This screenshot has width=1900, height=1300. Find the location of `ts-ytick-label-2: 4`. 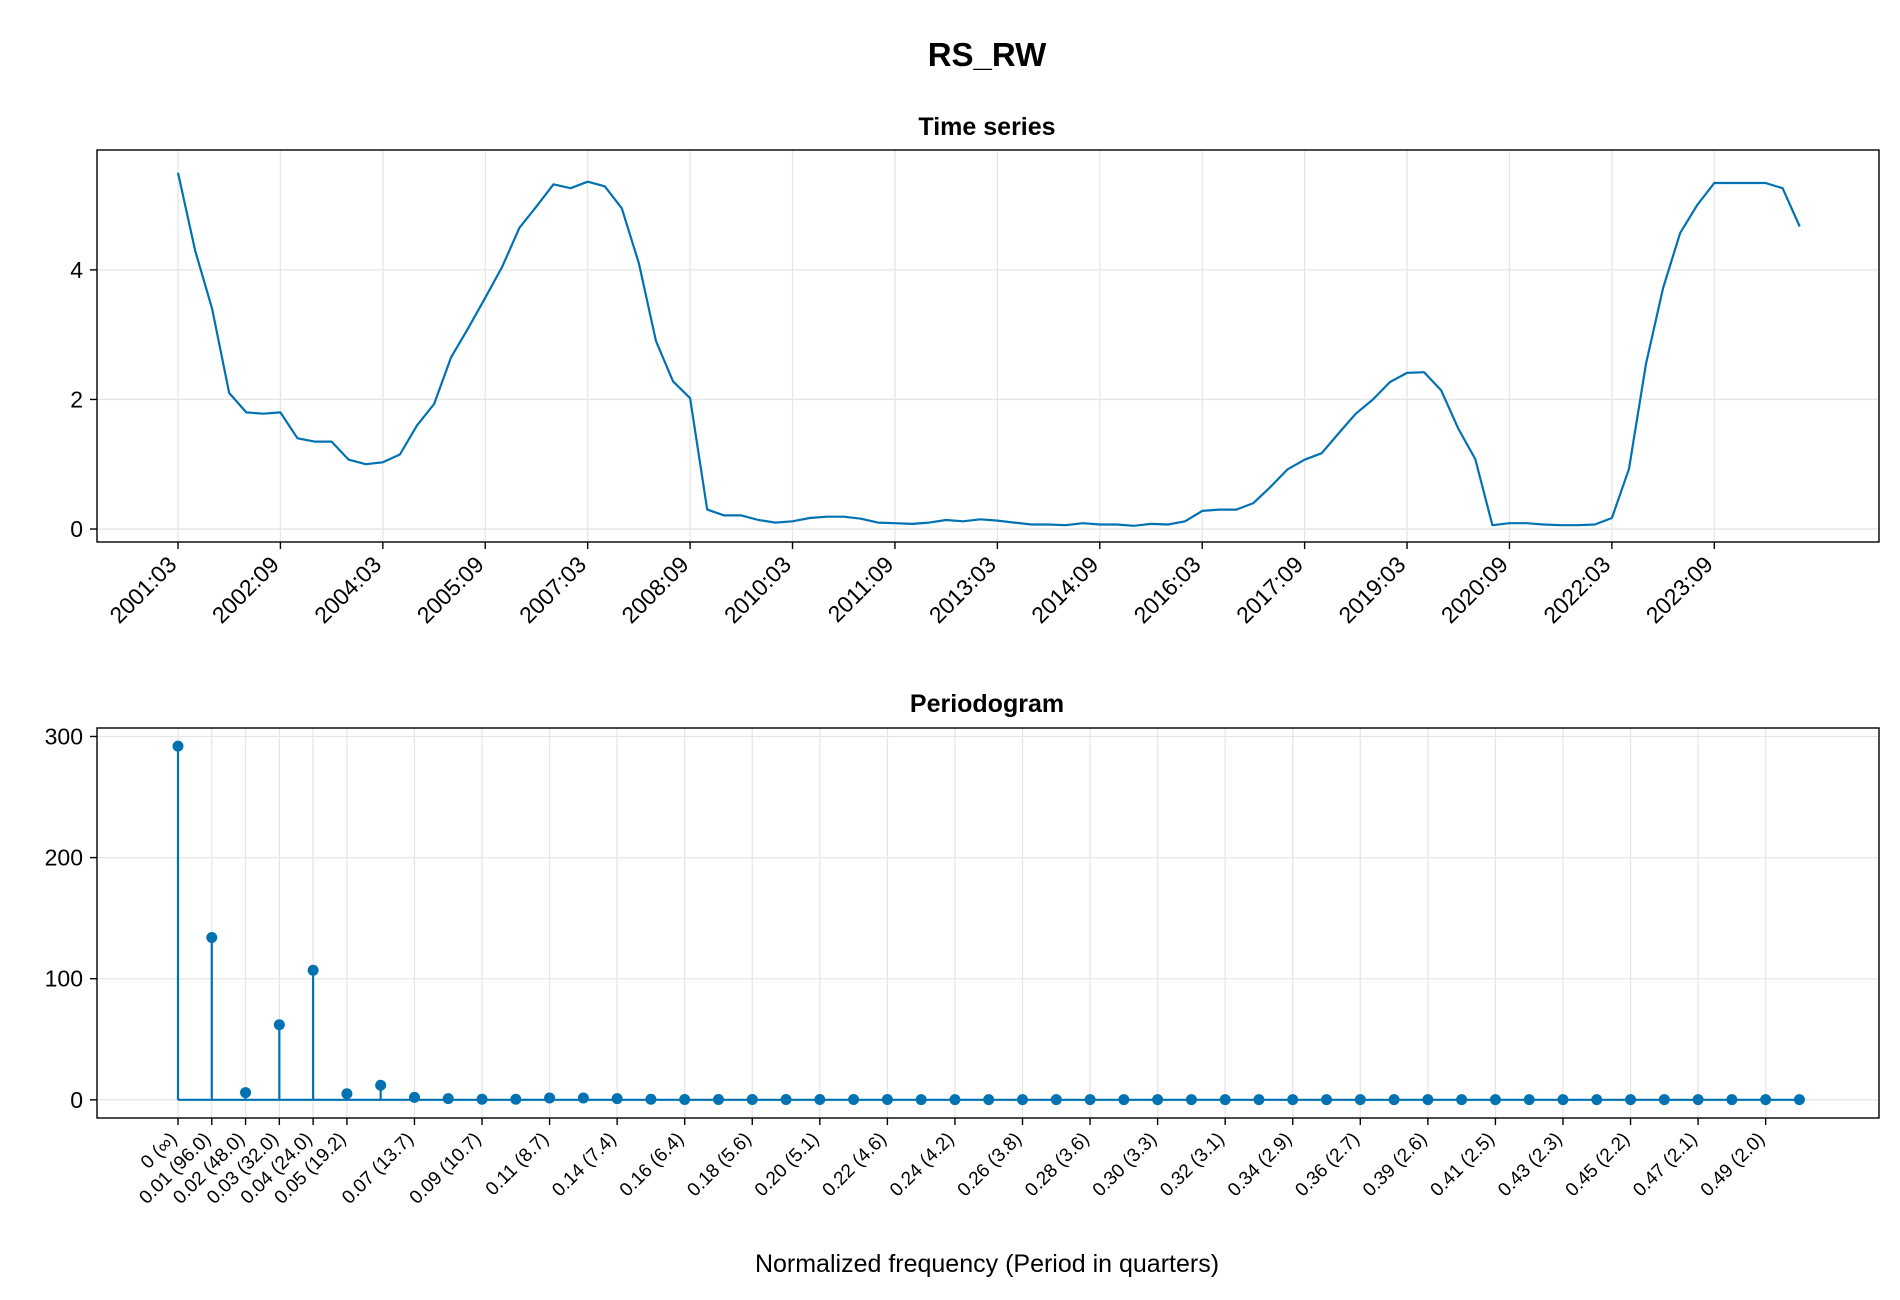

ts-ytick-label-2: 4 is located at coordinates (76, 270).